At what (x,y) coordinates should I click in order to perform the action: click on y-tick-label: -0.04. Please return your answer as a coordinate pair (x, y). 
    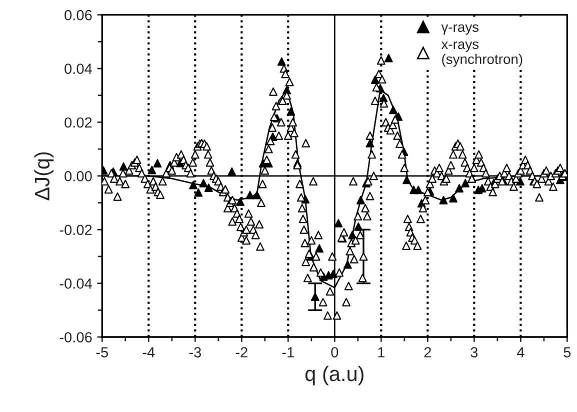
    Looking at the image, I should click on (76, 283).